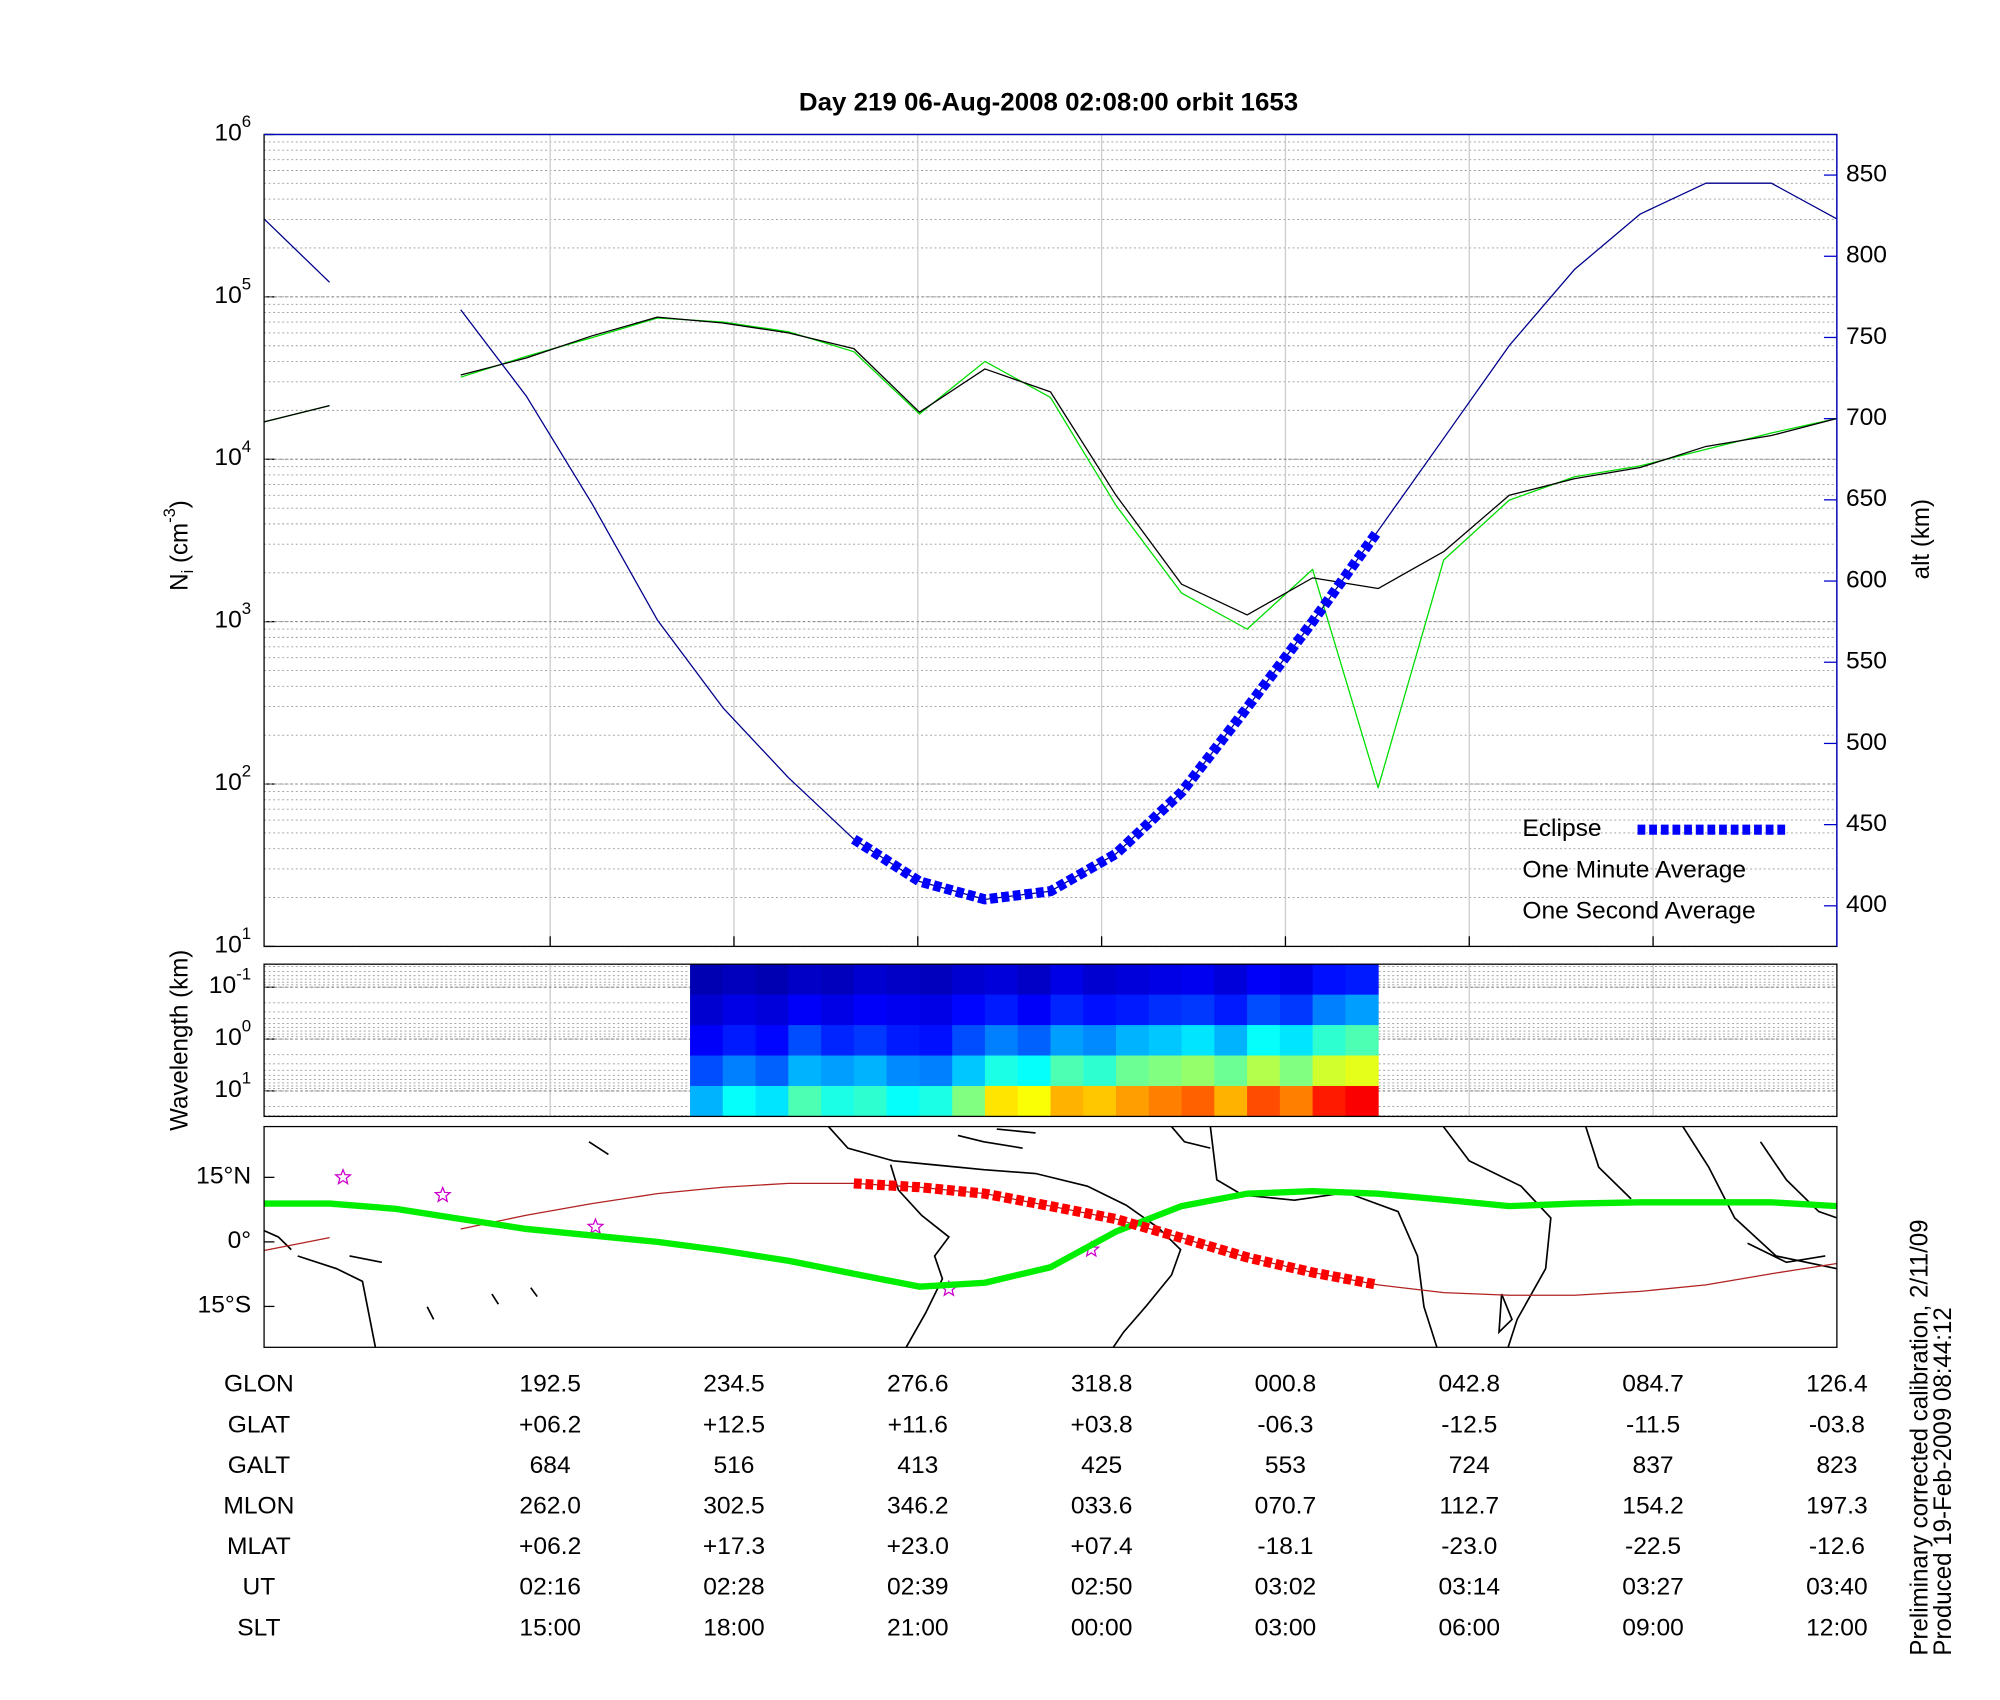 Image resolution: width=2000 pixels, height=1700 pixels. I want to click on table-cell: 033.6, so click(1102, 1506).